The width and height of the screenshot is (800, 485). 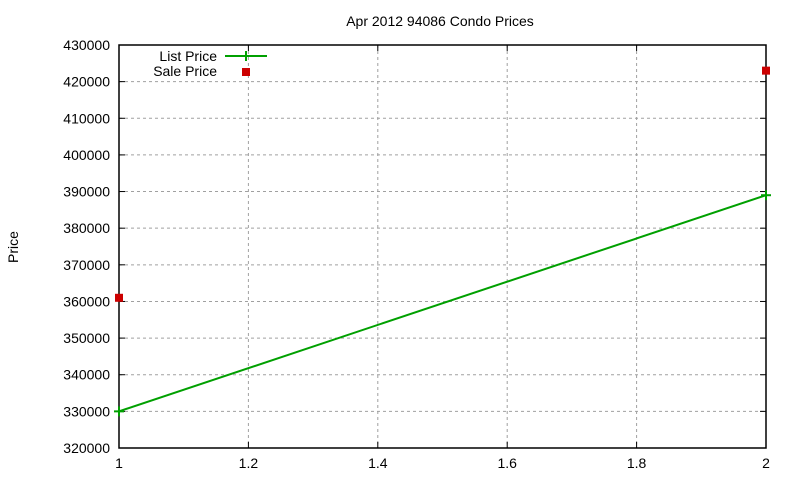 What do you see at coordinates (86, 155) in the screenshot?
I see `y-tick-label: 400000` at bounding box center [86, 155].